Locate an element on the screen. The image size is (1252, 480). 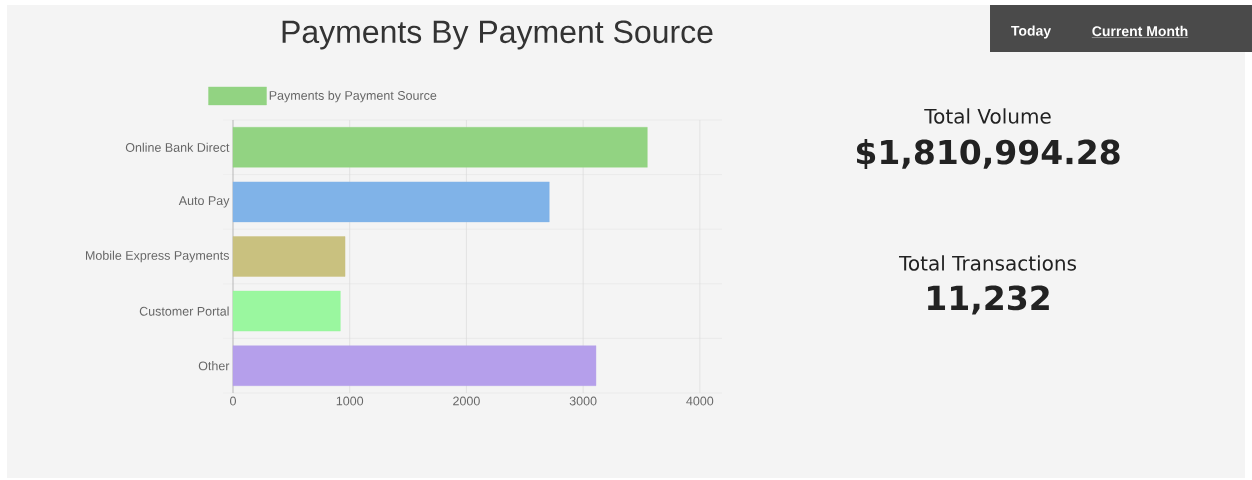
y-tick-label: Other is located at coordinates (214, 366).